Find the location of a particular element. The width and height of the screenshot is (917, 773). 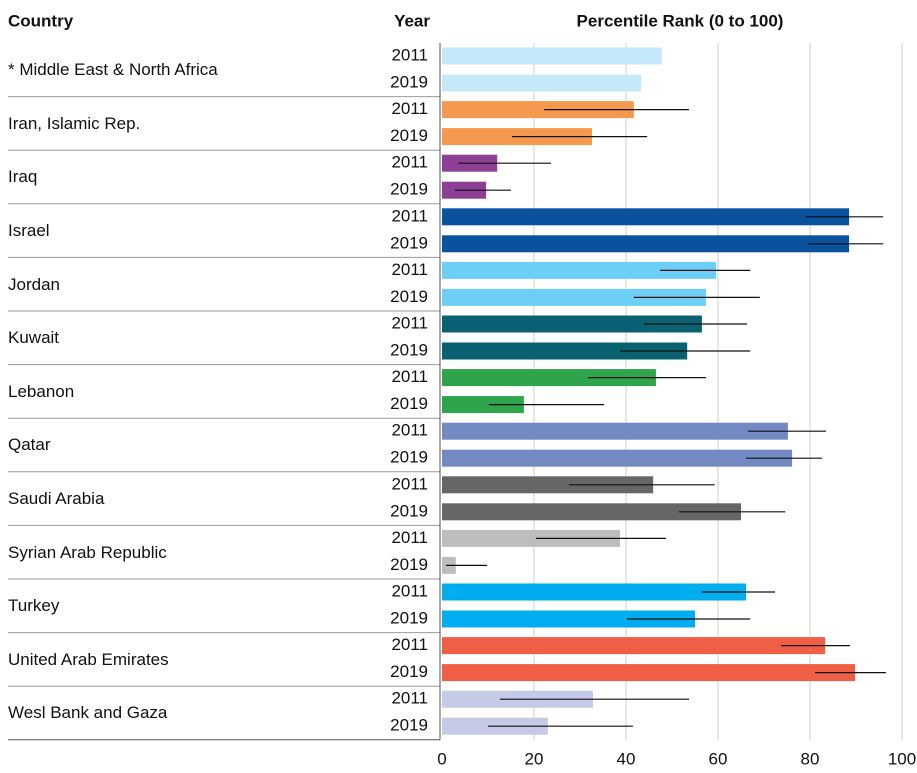

x-tick-label: 60 is located at coordinates (718, 758).